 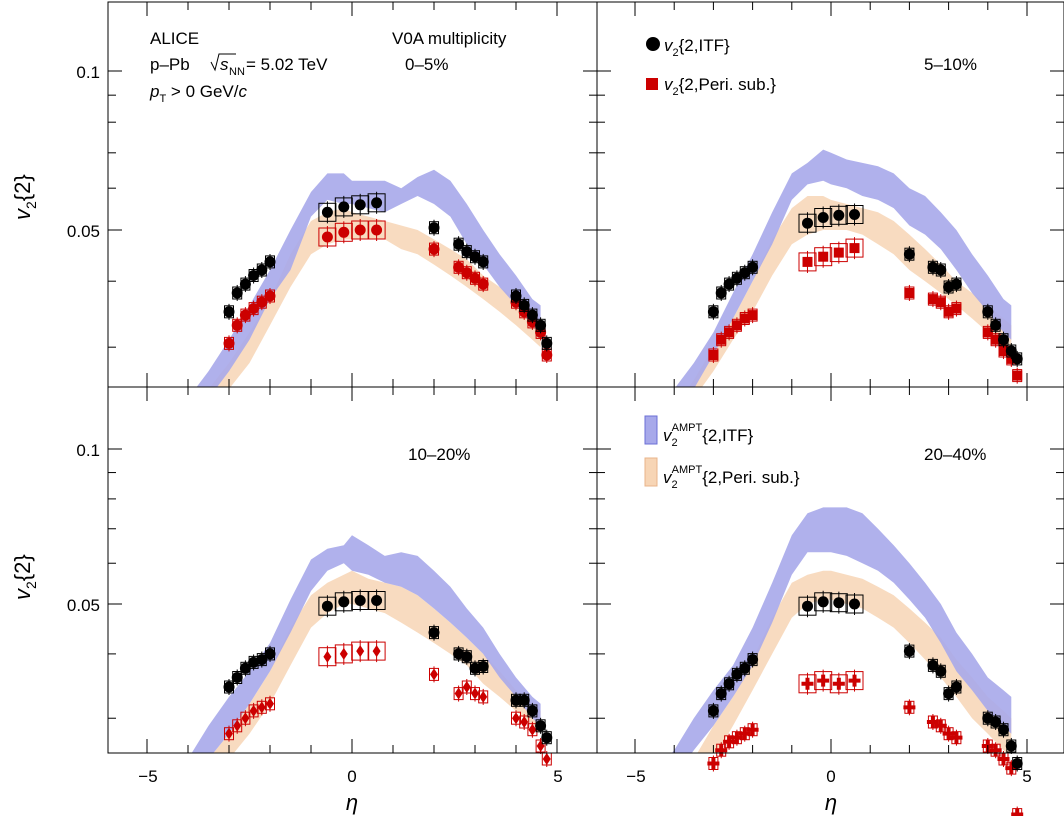 I want to click on centrality-label: 20–40%, so click(x=955, y=454).